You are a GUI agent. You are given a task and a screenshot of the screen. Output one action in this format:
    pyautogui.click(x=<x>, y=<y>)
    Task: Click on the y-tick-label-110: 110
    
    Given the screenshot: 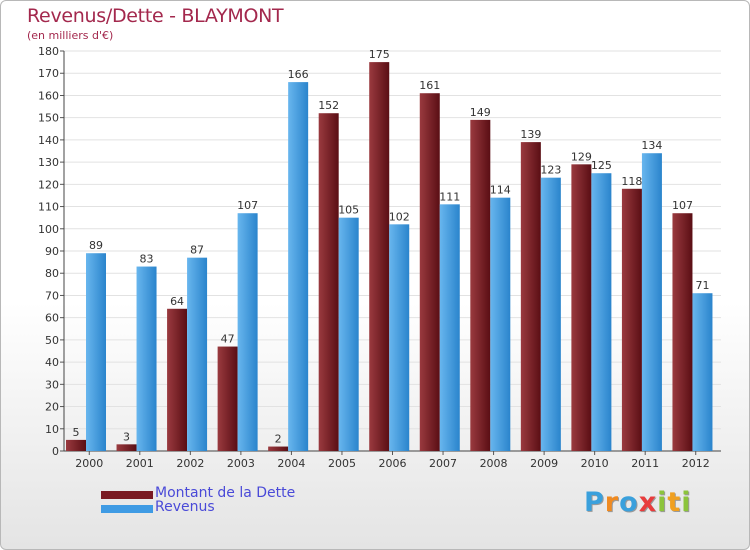 What is the action you would take?
    pyautogui.click(x=48, y=207)
    